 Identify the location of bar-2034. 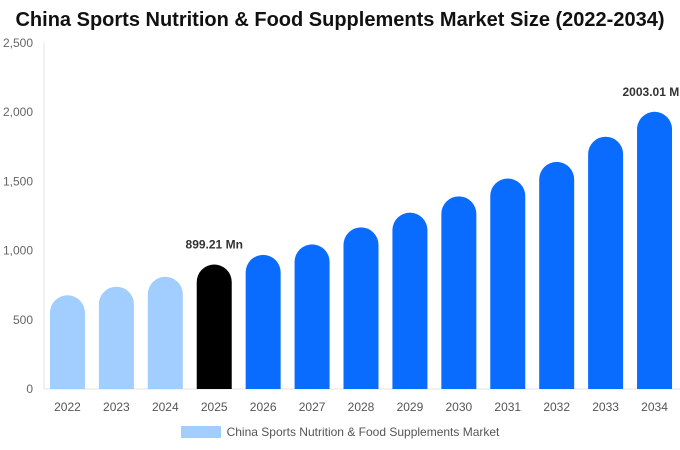
(655, 250).